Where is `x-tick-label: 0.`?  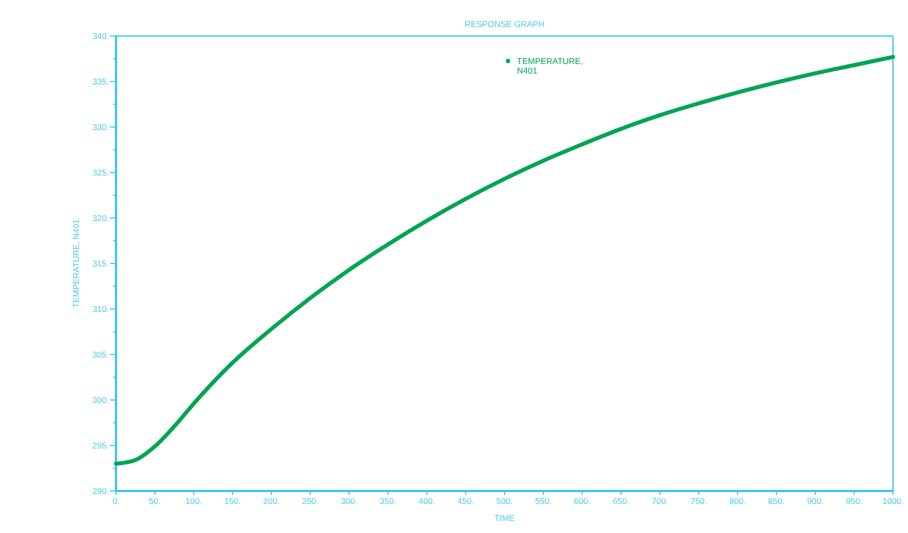
x-tick-label: 0. is located at coordinates (116, 501).